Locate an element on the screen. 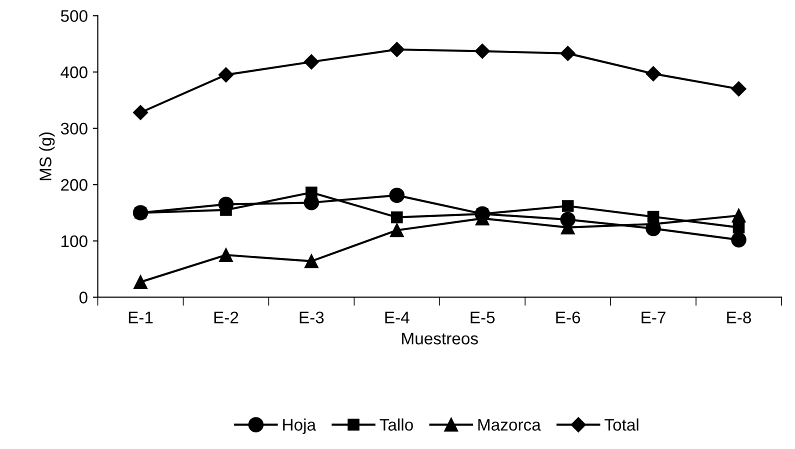 This screenshot has width=795, height=449. x-tick-label: E-6 is located at coordinates (568, 318).